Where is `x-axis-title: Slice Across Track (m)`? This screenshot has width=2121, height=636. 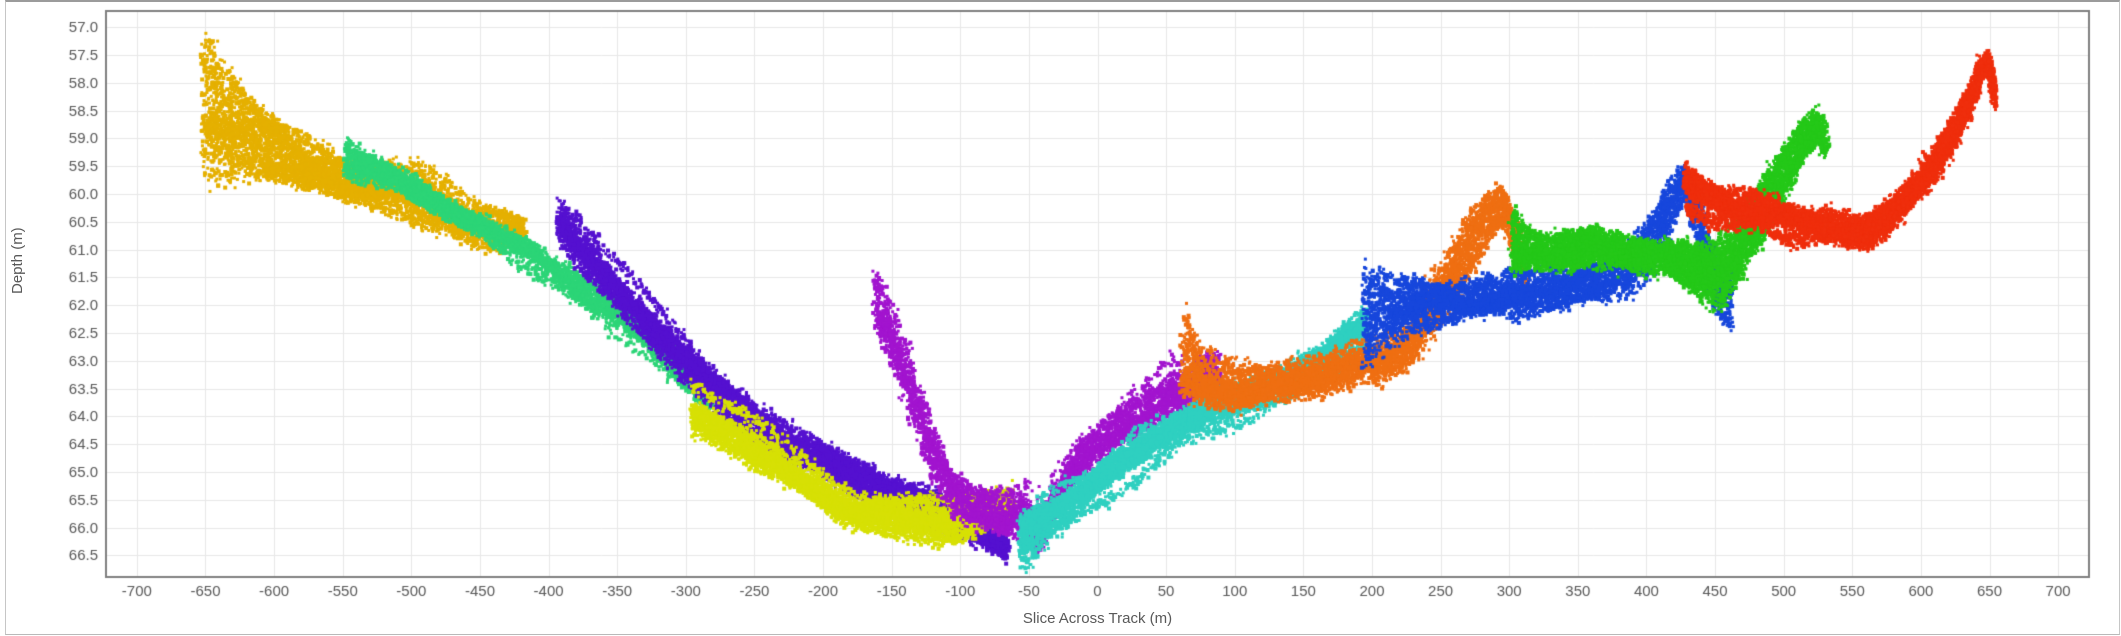 x-axis-title: Slice Across Track (m) is located at coordinates (1097, 618).